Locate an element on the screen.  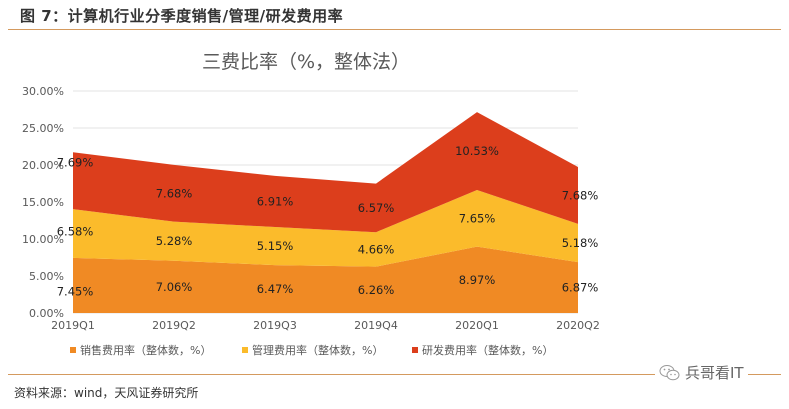
data-label: 6.87% is located at coordinates (580, 288).